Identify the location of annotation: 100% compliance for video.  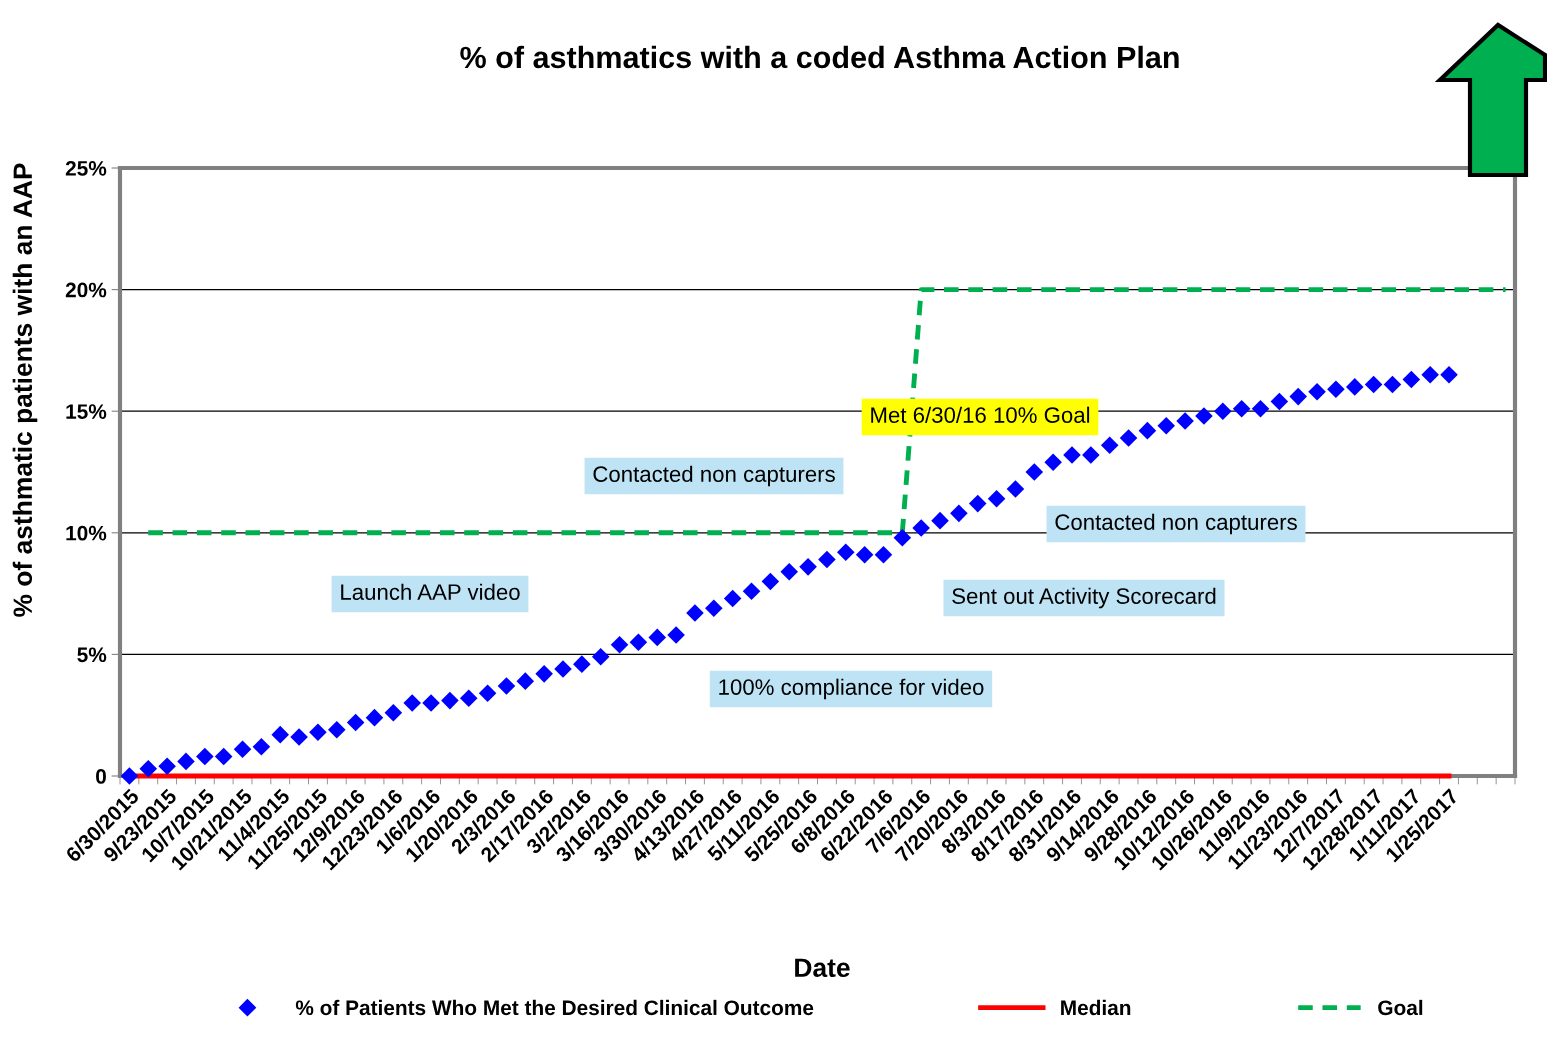
(851, 689).